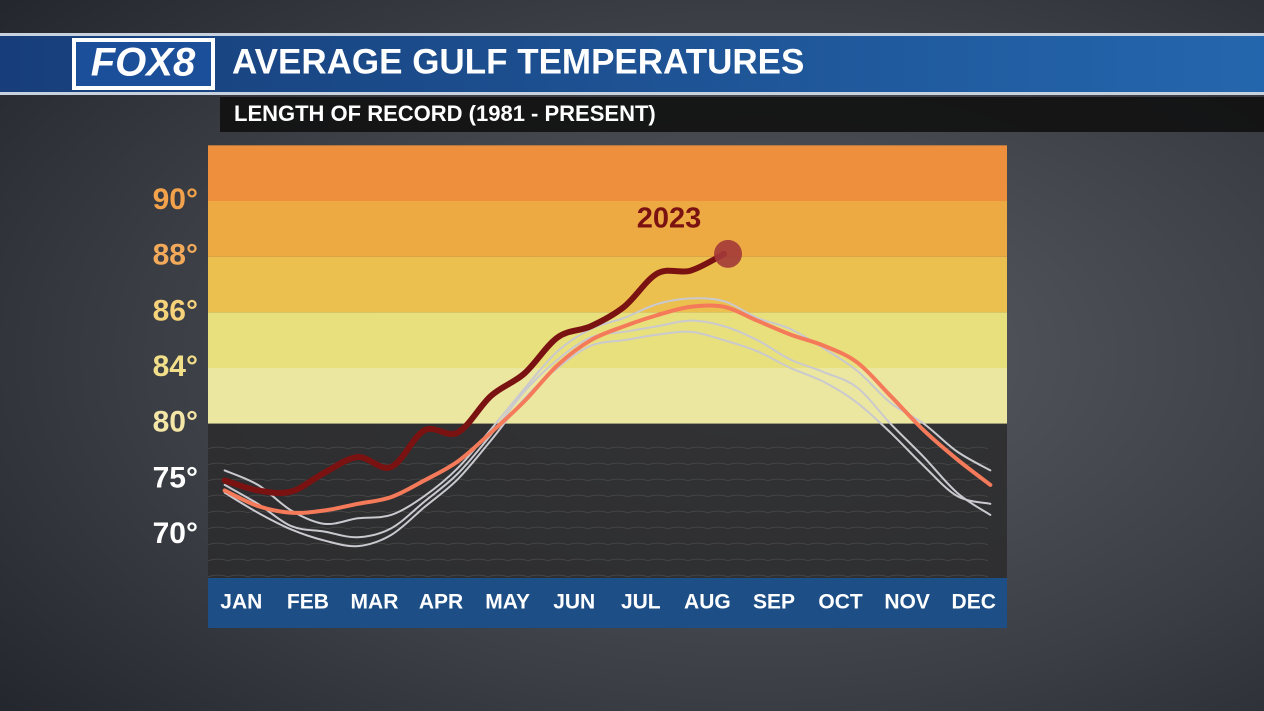 This screenshot has width=1264, height=711. Describe the element at coordinates (518, 61) in the screenshot. I see `chart-title: AVERAGE GULF TEMPERATURES` at that location.